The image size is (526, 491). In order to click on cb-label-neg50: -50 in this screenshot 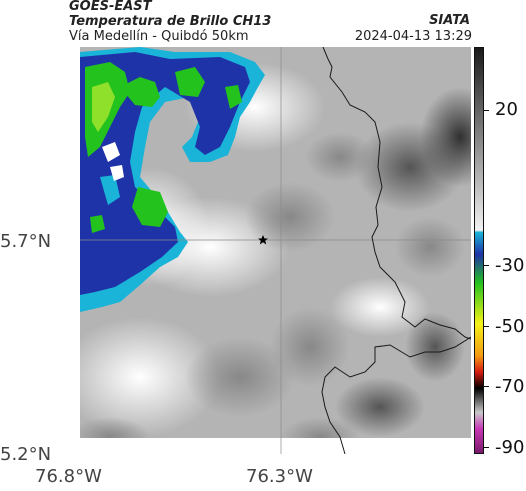, I will do `click(510, 326)`.